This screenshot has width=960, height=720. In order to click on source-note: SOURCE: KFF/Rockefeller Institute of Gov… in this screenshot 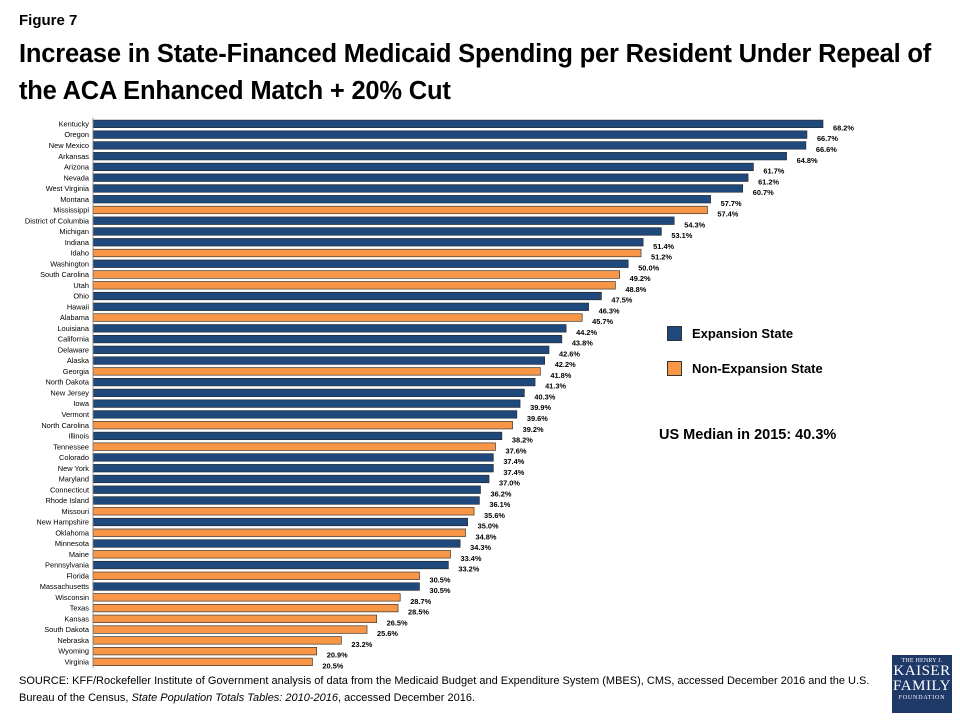, I will do `click(449, 690)`.